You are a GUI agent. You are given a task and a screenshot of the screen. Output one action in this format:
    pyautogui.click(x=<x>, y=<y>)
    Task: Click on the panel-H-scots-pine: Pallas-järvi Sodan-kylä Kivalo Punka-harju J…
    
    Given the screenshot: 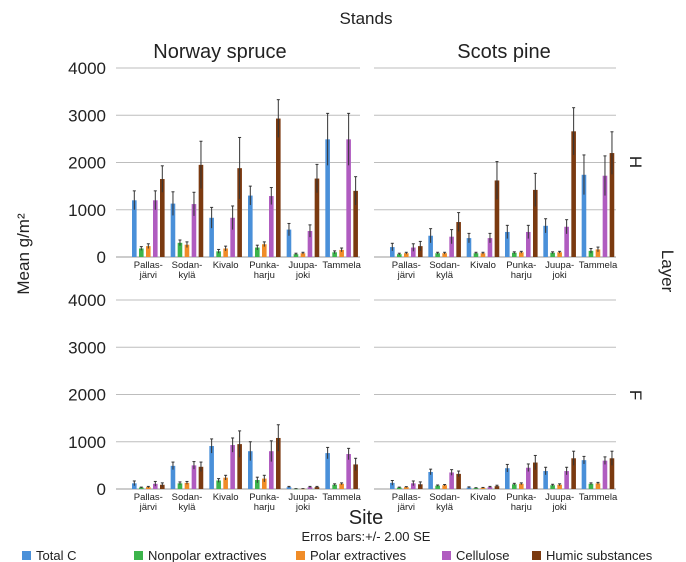 What is the action you would take?
    pyautogui.click(x=496, y=174)
    